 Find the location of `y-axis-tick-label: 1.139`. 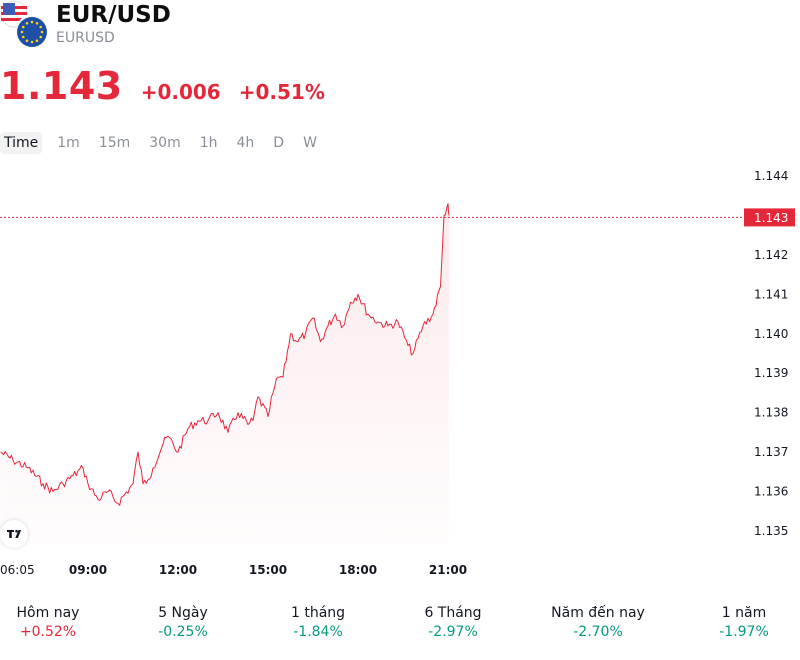

y-axis-tick-label: 1.139 is located at coordinates (771, 373).